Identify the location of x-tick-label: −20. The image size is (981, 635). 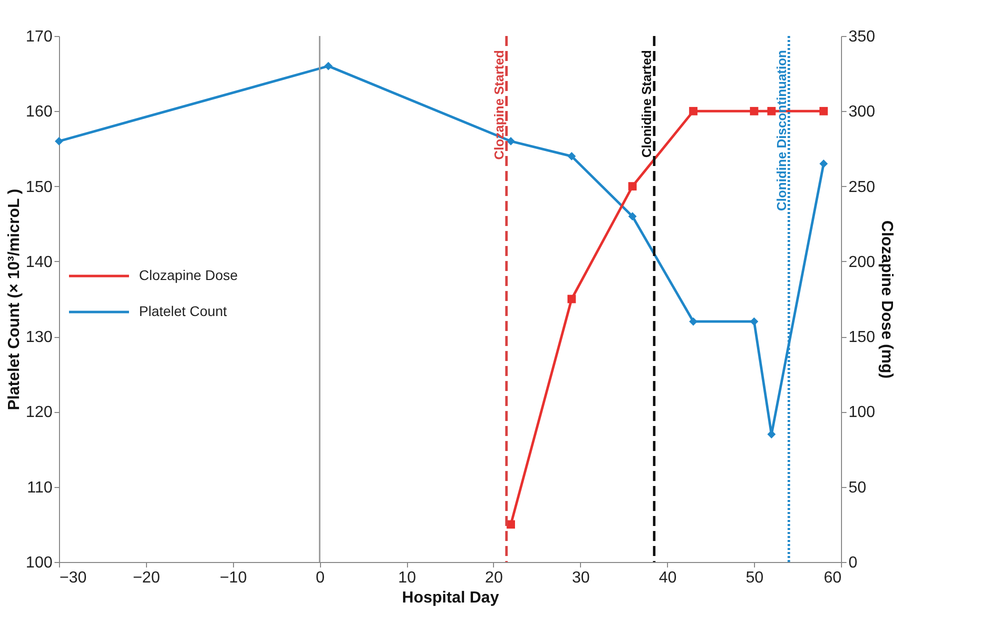
(146, 578).